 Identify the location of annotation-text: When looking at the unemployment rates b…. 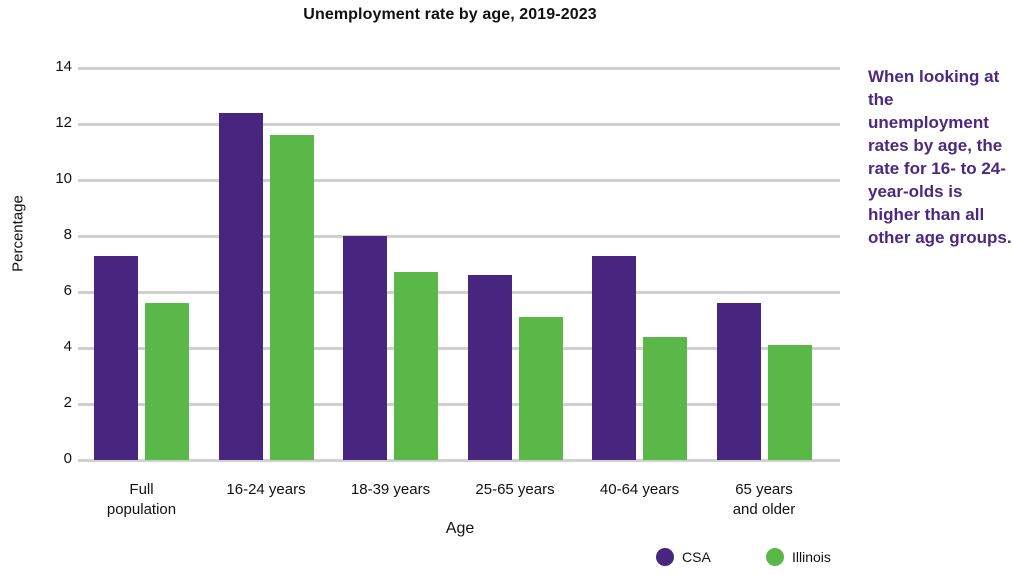
(940, 157).